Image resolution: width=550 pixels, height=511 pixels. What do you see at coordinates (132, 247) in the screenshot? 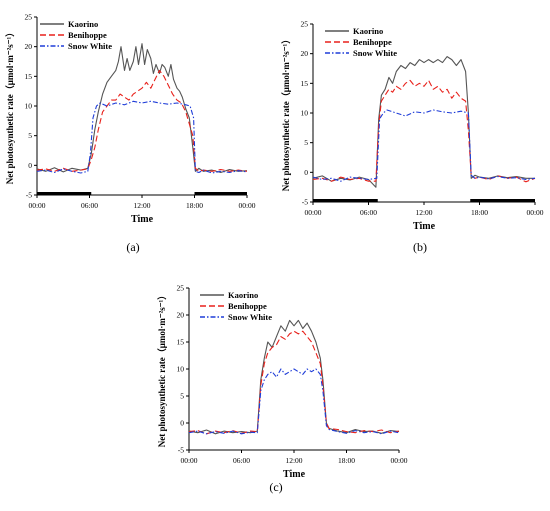
I see `panel-label: (a)` at bounding box center [132, 247].